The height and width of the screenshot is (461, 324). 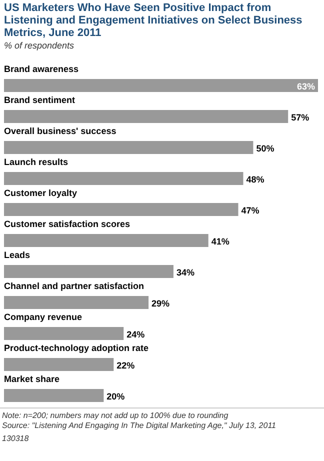 I want to click on data-label: 24%, so click(x=135, y=335).